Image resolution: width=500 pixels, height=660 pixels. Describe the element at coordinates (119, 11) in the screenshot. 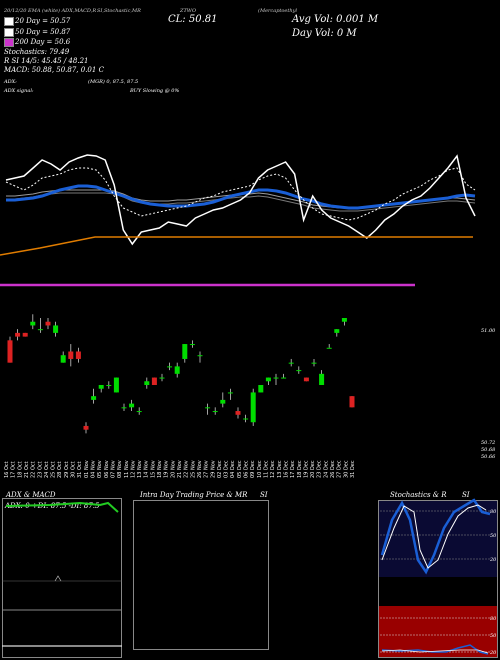

I see `indicator-list: SI,Stochastic,MR` at that location.